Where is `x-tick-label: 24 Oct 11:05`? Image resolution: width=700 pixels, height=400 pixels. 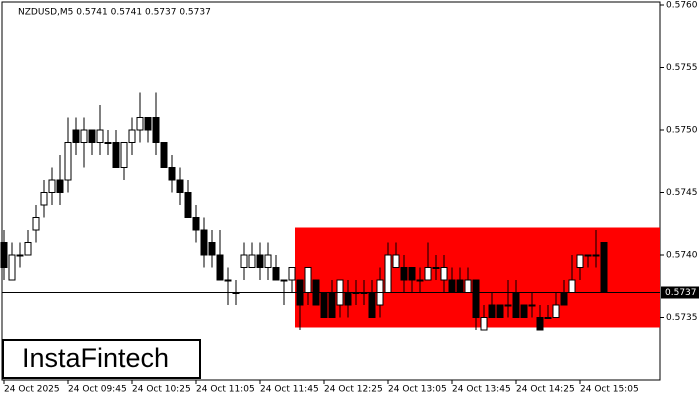 x-tick-label: 24 Oct 11:05 is located at coordinates (225, 390).